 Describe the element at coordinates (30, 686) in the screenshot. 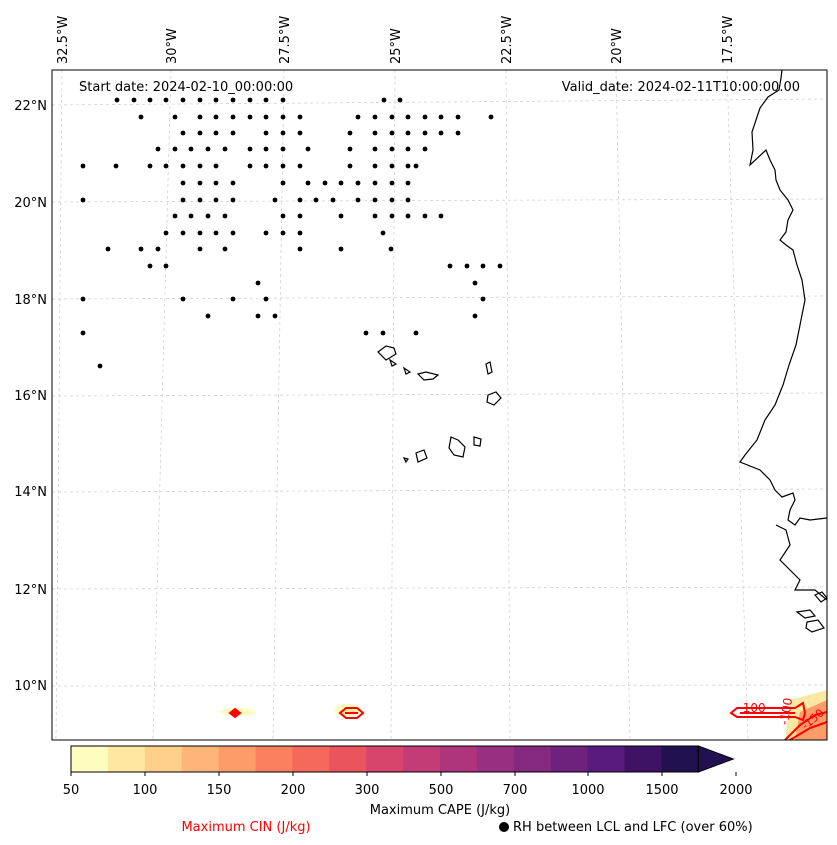

I see `lat-label: 10°N` at that location.